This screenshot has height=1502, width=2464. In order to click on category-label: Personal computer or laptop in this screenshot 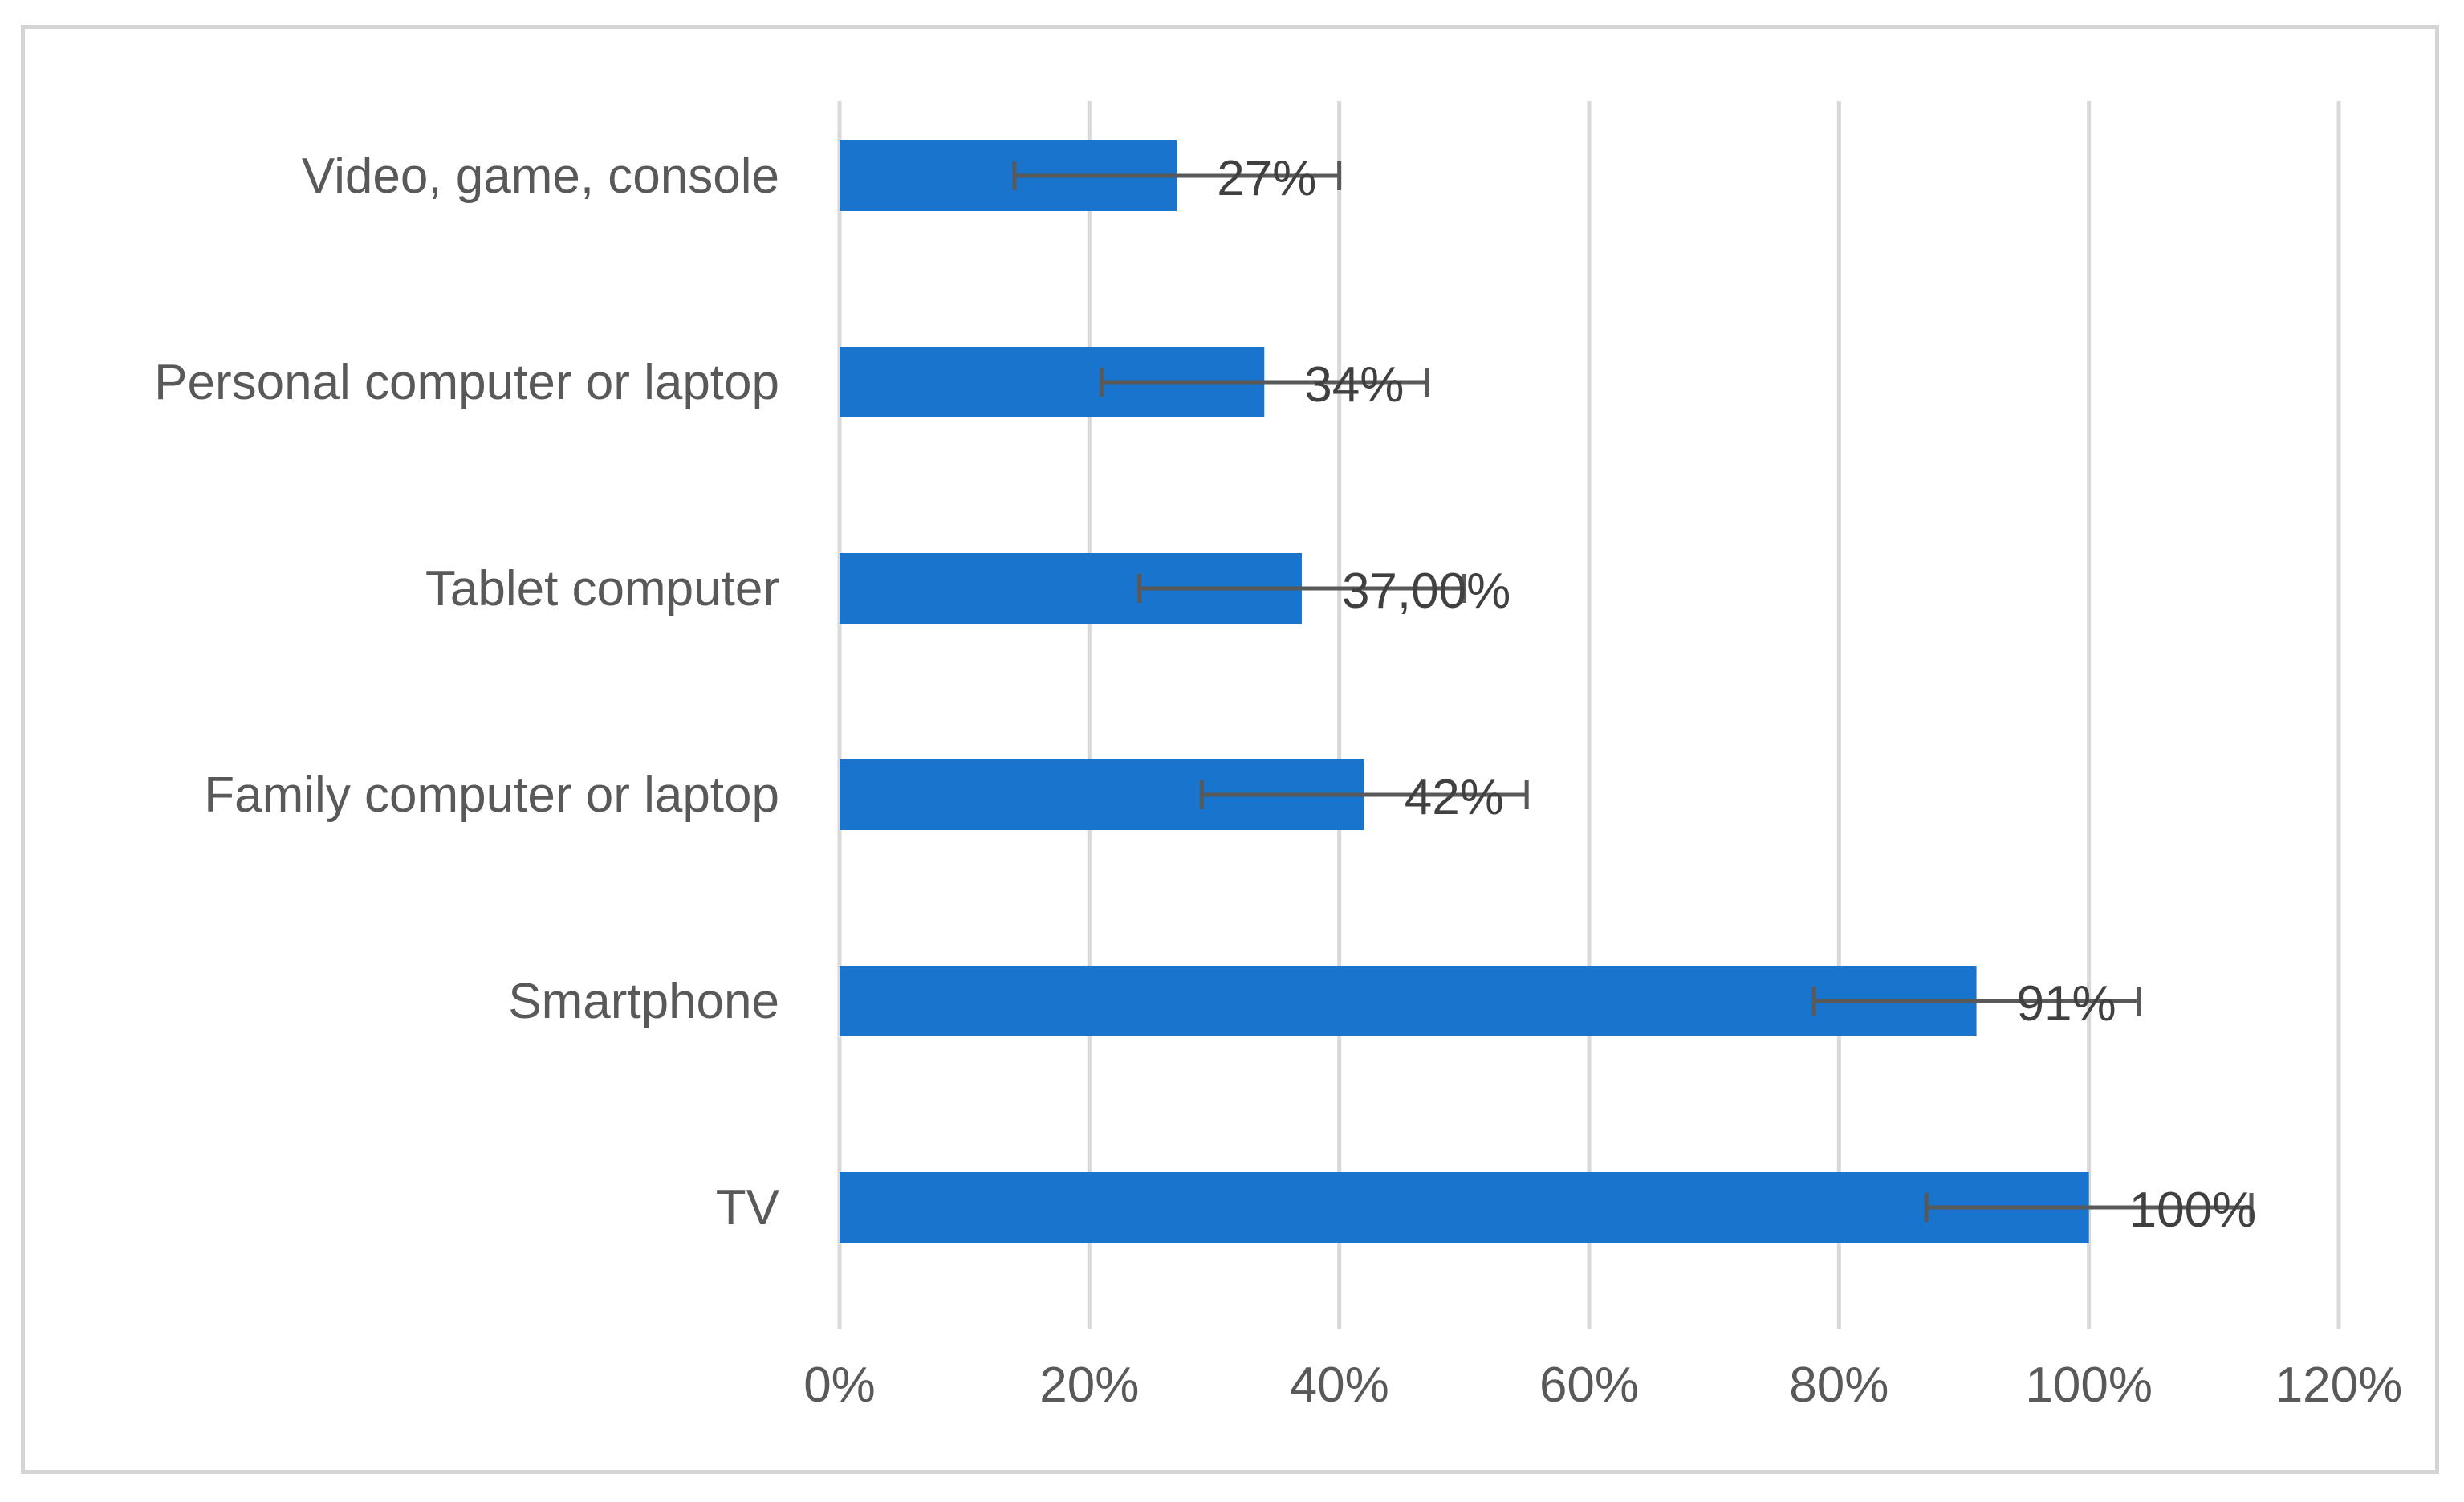, I will do `click(467, 382)`.